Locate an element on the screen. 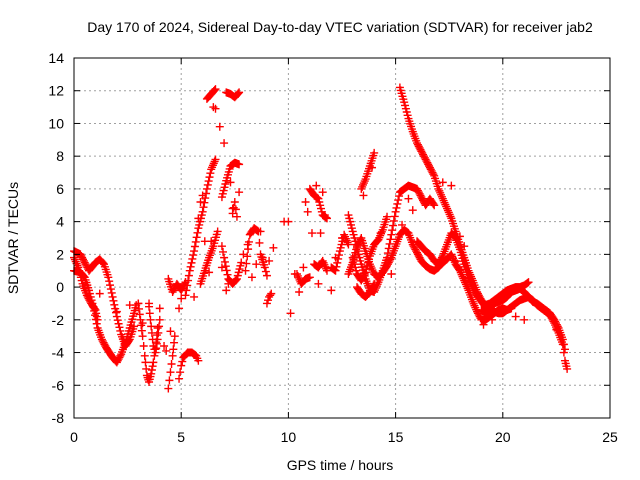 The width and height of the screenshot is (640, 480). track-28-point is located at coordinates (468, 277).